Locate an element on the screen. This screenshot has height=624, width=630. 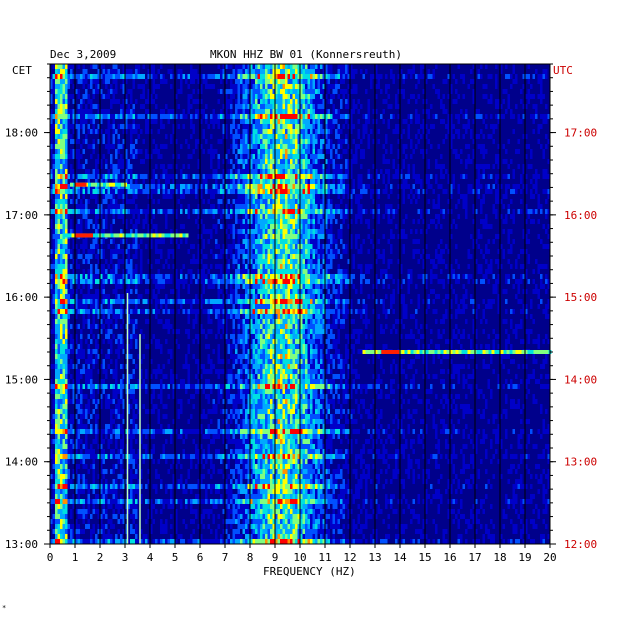
x-axis: 0 1 2 3 4 5 6 7 8 9 10 11 12 13 14 15 16 17 18 19 20 is located at coordinates (302, 554).